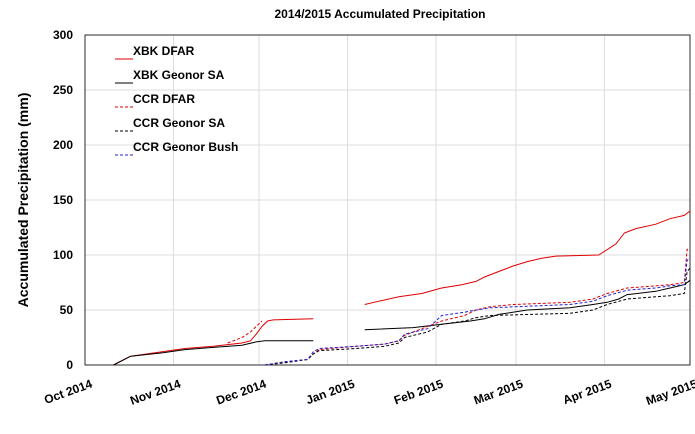 This screenshot has height=434, width=695. Describe the element at coordinates (241, 392) in the screenshot. I see `x-tick-label: Dec 2014` at that location.